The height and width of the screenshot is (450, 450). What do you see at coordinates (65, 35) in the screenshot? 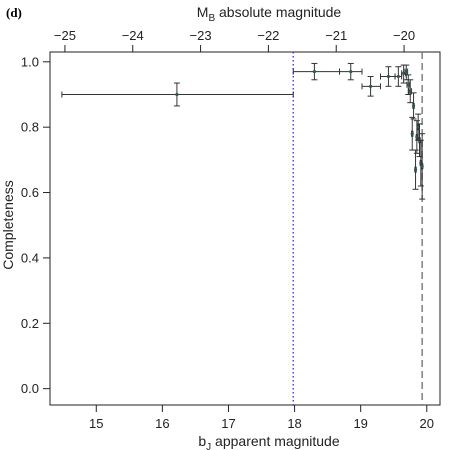
I see `x2-tick-label: −25` at bounding box center [65, 35].